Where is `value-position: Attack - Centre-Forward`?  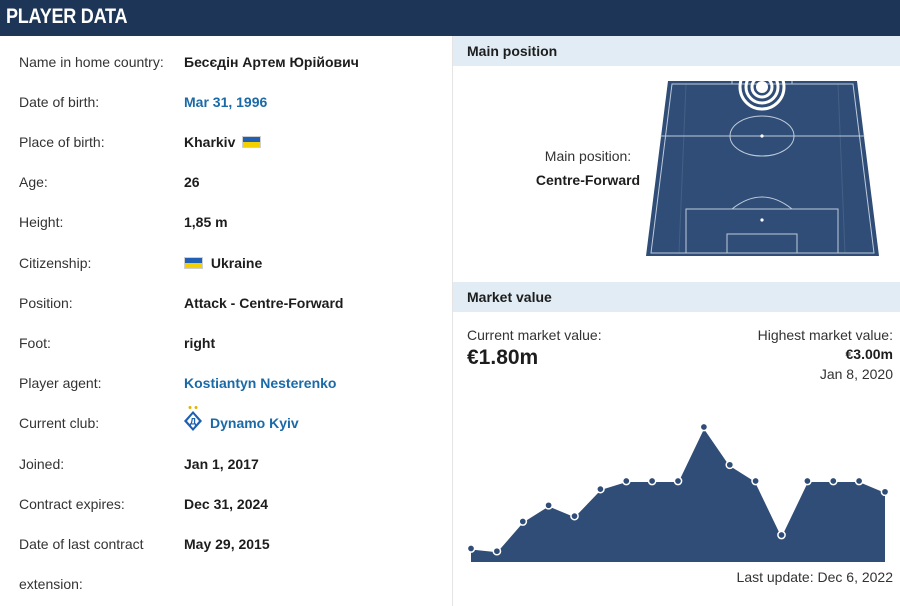
value-position: Attack - Centre-Forward is located at coordinates (264, 303).